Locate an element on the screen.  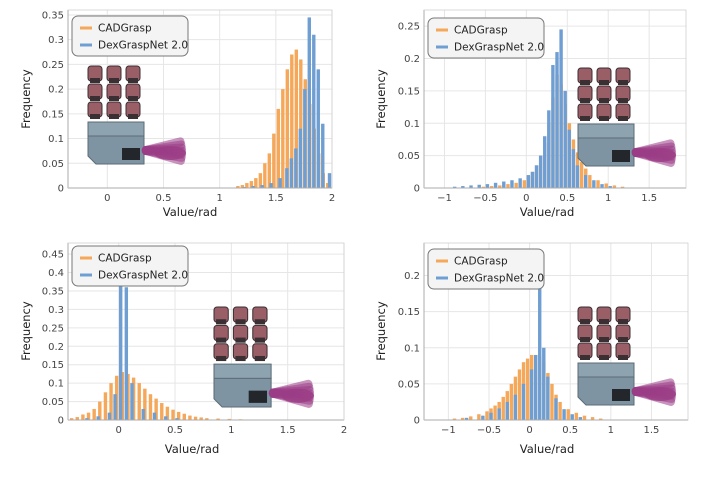
legend-box is located at coordinates (486, 269).